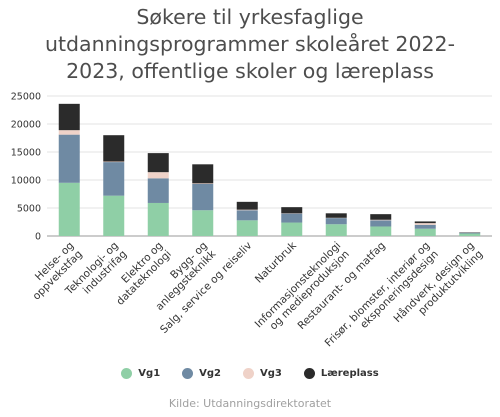  What do you see at coordinates (309, 373) in the screenshot?
I see `legend-swatch-laereplass` at bounding box center [309, 373].